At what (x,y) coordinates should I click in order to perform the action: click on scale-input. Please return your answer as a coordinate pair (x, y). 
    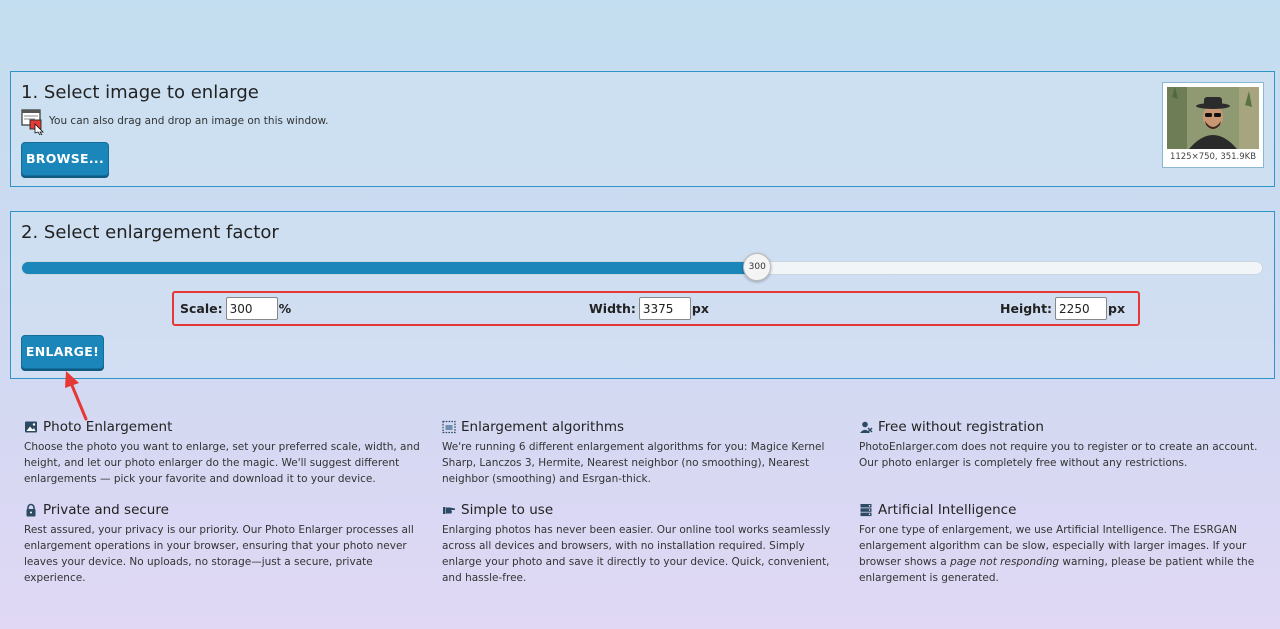
    Looking at the image, I should click on (251, 308).